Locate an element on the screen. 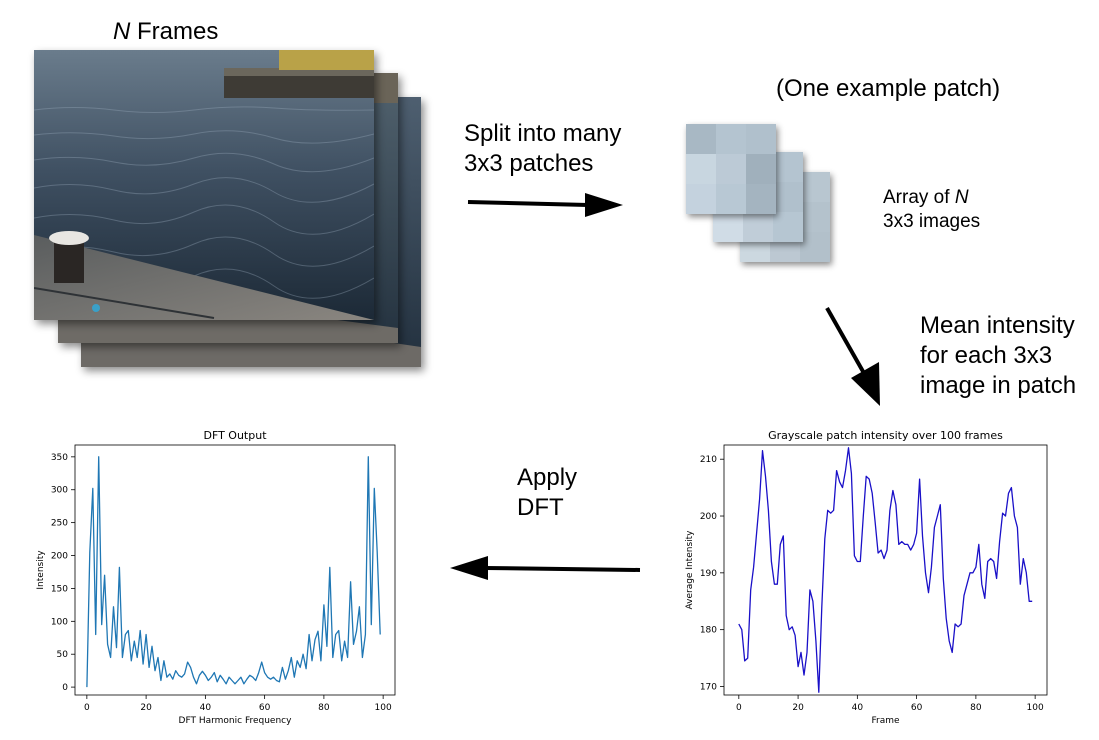 The width and height of the screenshot is (1099, 740). intensity-ytick-label: 210 is located at coordinates (708, 460).